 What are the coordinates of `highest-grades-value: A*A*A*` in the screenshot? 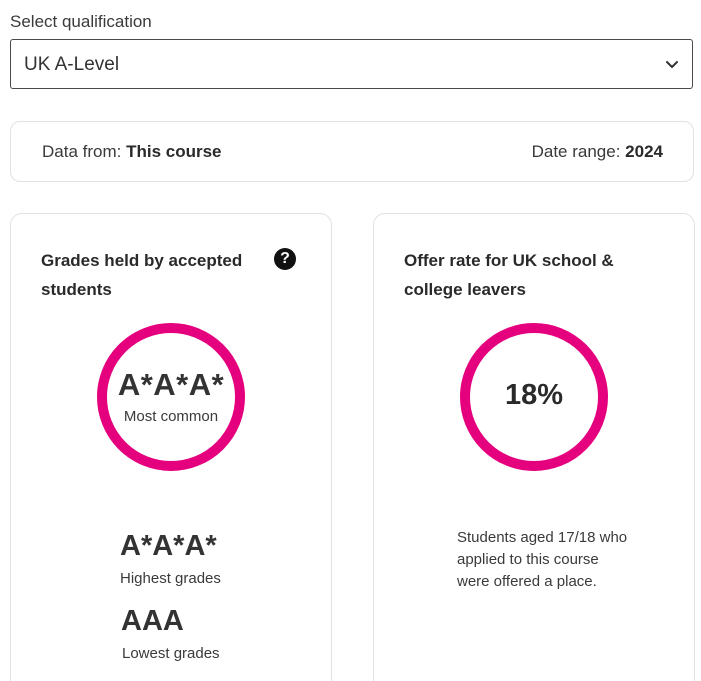 It's located at (168, 546).